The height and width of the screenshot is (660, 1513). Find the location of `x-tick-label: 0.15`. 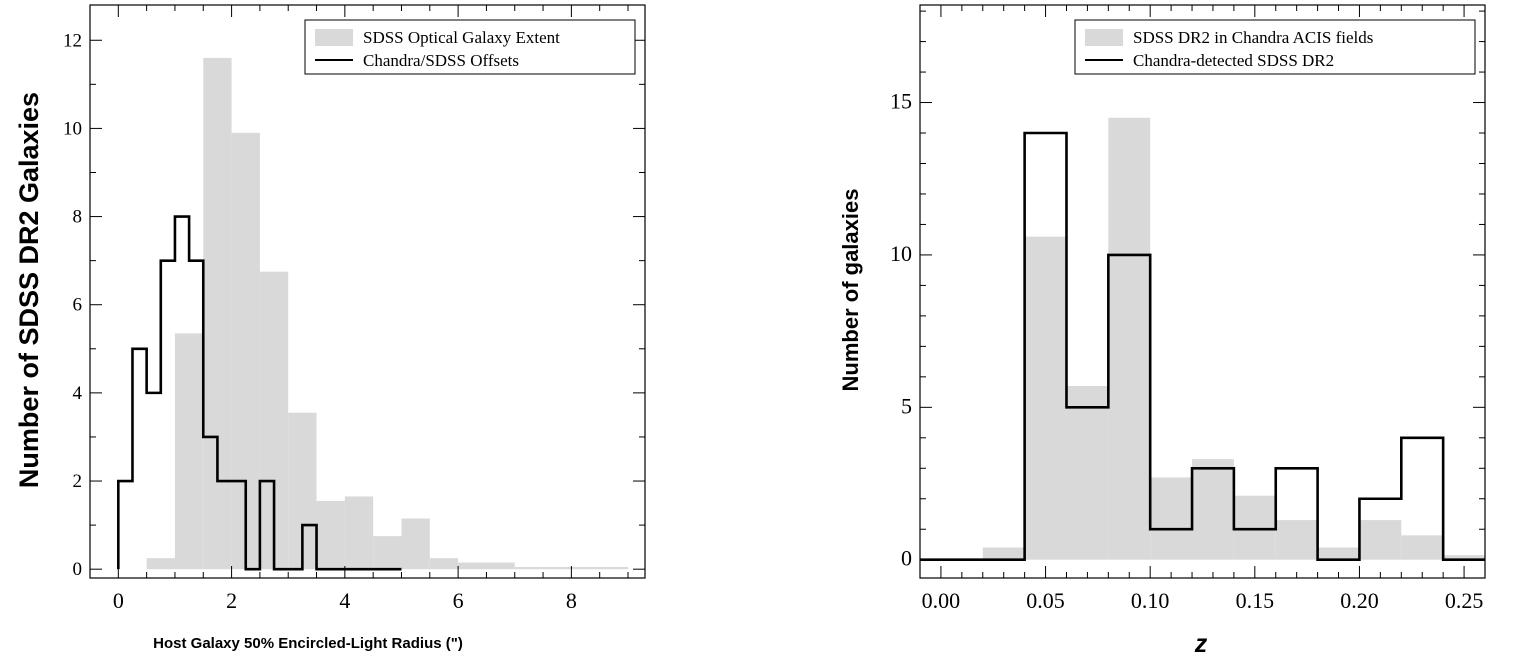

x-tick-label: 0.15 is located at coordinates (1255, 600).